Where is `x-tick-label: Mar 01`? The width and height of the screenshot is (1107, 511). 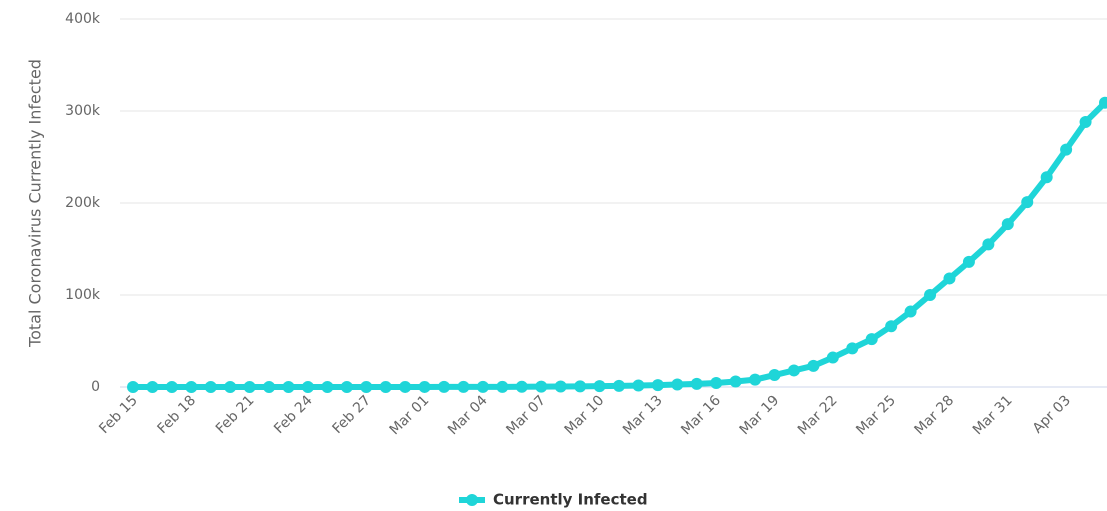 x-tick-label: Mar 01 is located at coordinates (410, 416).